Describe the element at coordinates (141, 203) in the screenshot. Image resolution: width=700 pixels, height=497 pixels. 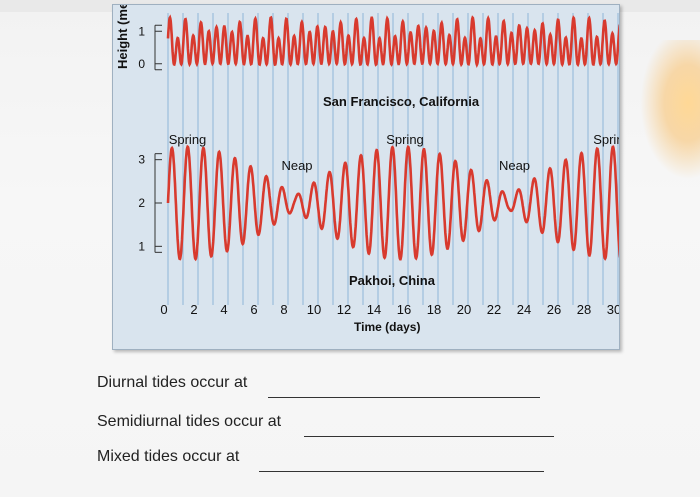
I see `y-tick-label: 2` at that location.